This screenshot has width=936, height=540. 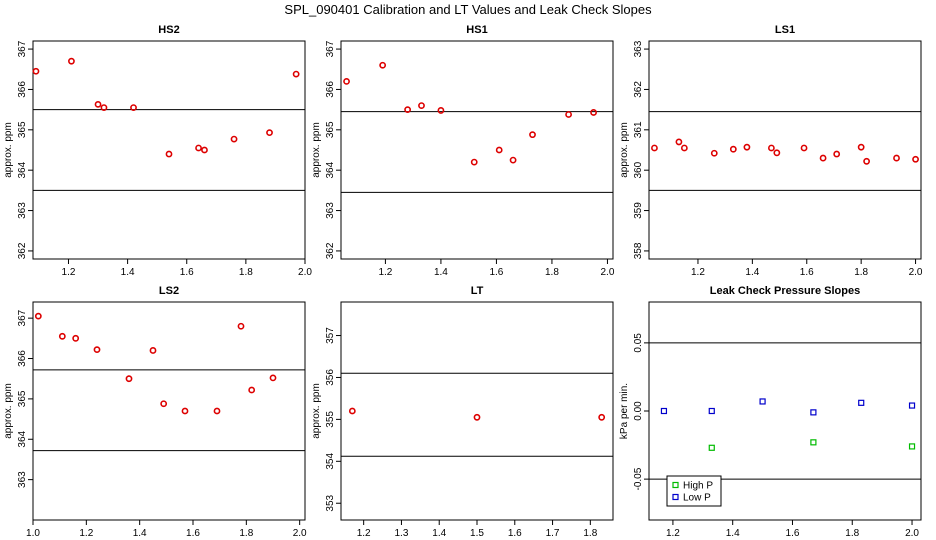 I want to click on y-tick-label: 356, so click(x=330, y=377).